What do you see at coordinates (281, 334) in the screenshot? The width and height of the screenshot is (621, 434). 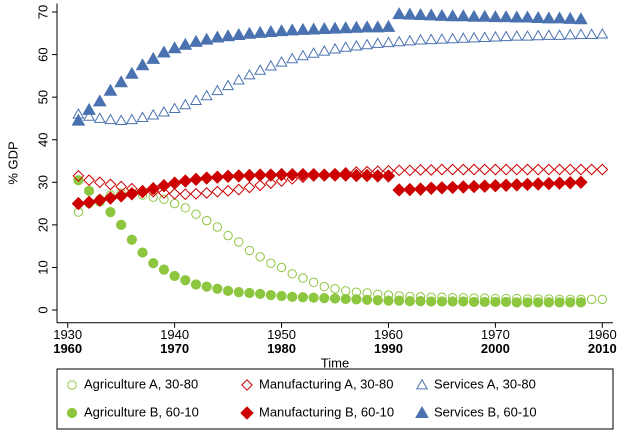 I see `x-tick-label: 1950` at bounding box center [281, 334].